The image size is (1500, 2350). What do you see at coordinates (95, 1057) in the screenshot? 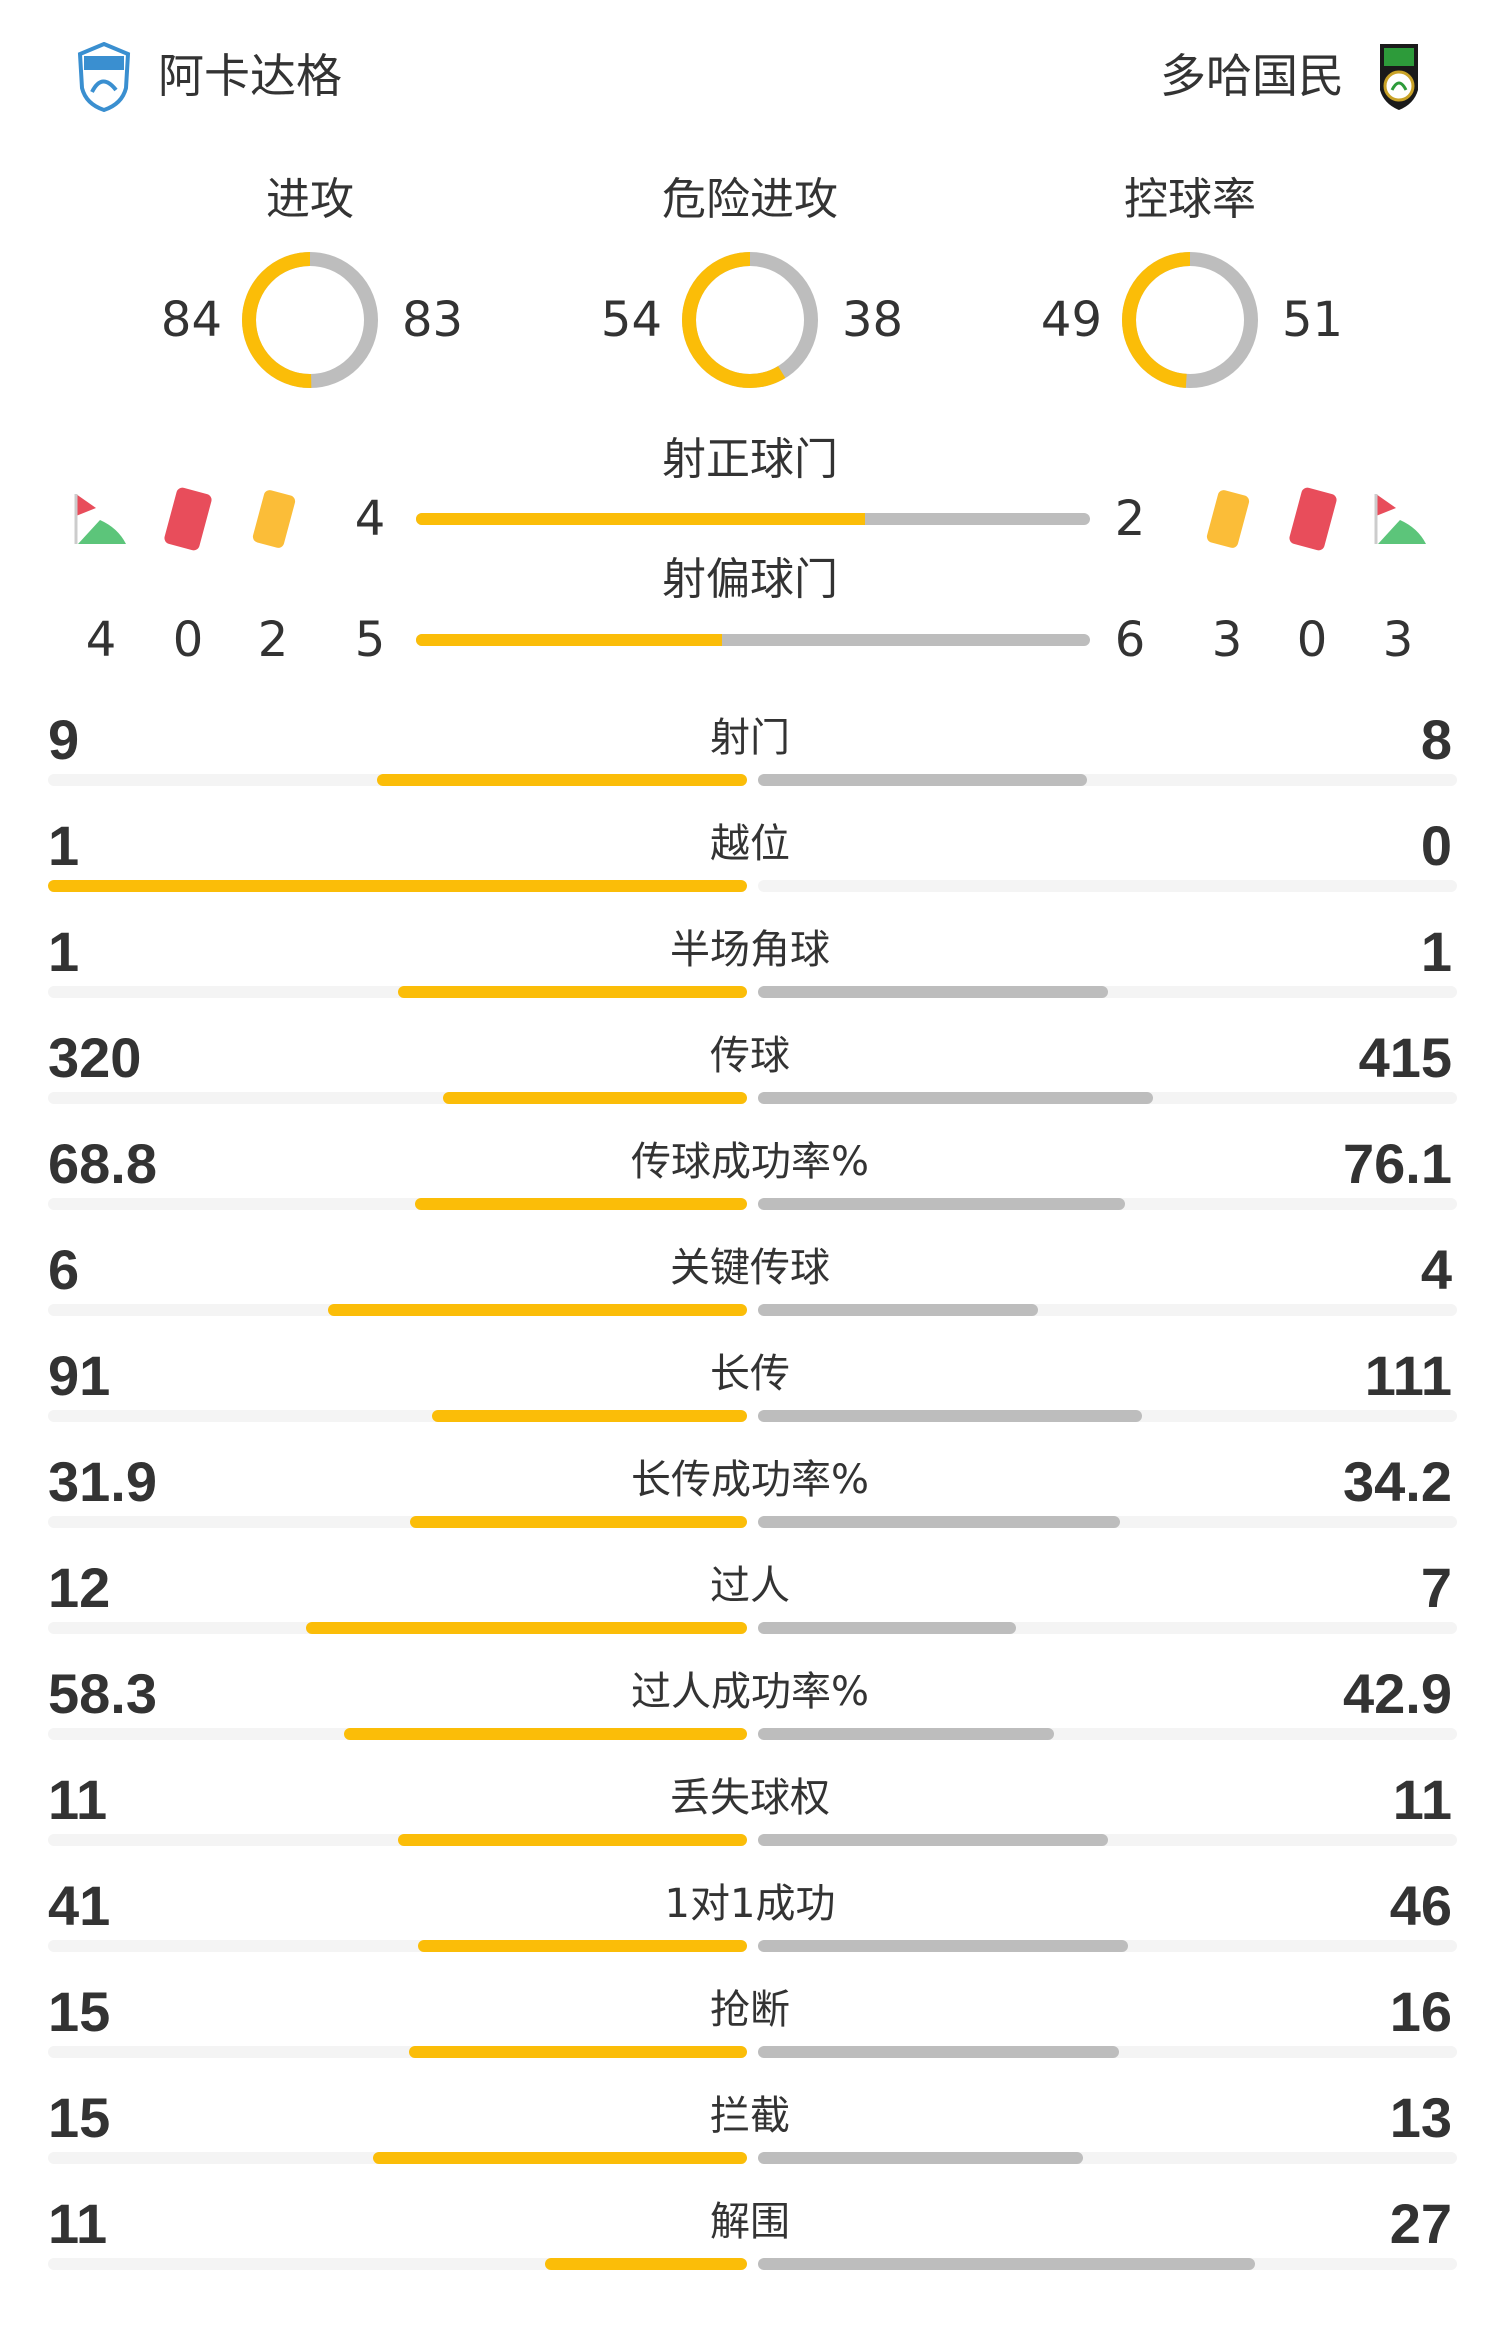
I see `stat-home-value: 320` at bounding box center [95, 1057].